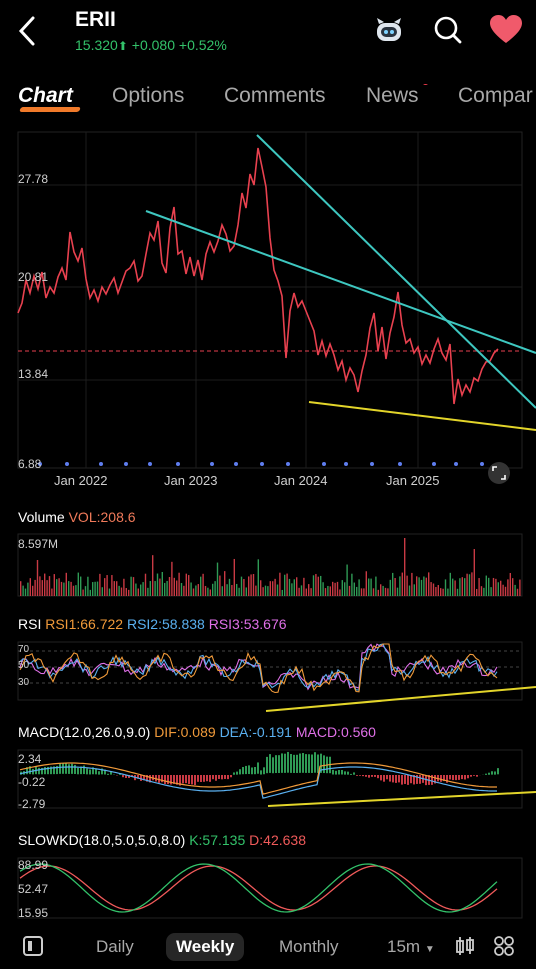 The image size is (536, 969). Describe the element at coordinates (217, 840) in the screenshot. I see `slowkd-k-value: K:57.135` at that location.